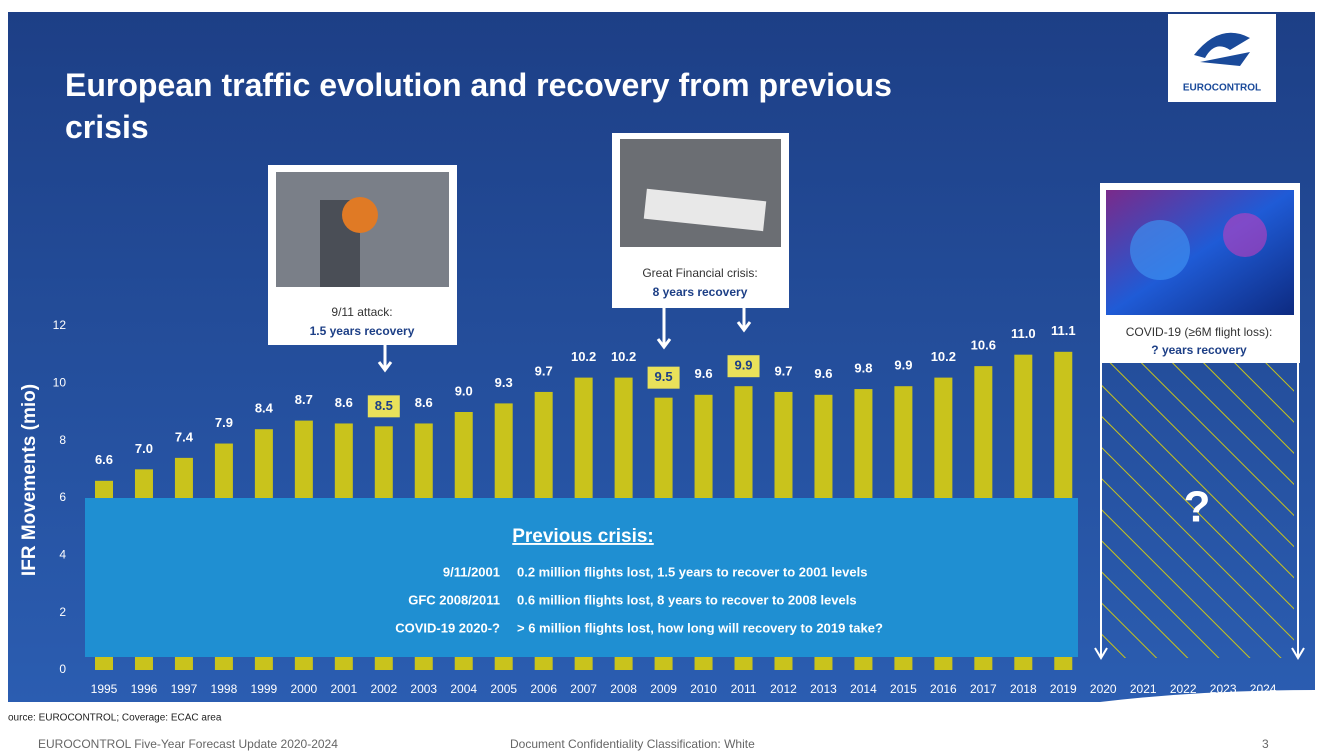  What do you see at coordinates (1222, 49) in the screenshot?
I see `logo-mark` at bounding box center [1222, 49].